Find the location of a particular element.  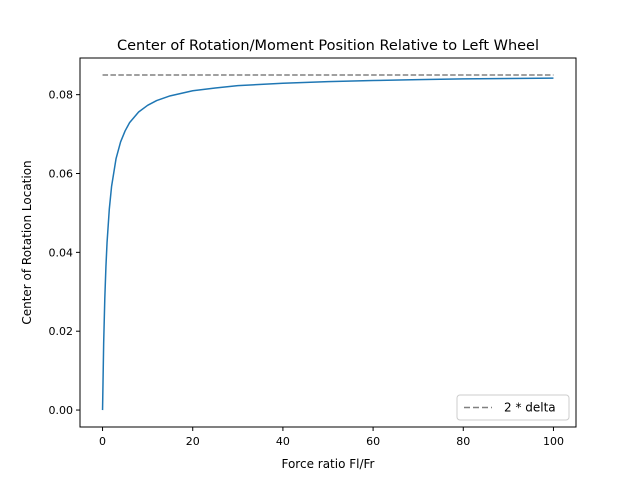

x-tick-label: 20 is located at coordinates (193, 441).